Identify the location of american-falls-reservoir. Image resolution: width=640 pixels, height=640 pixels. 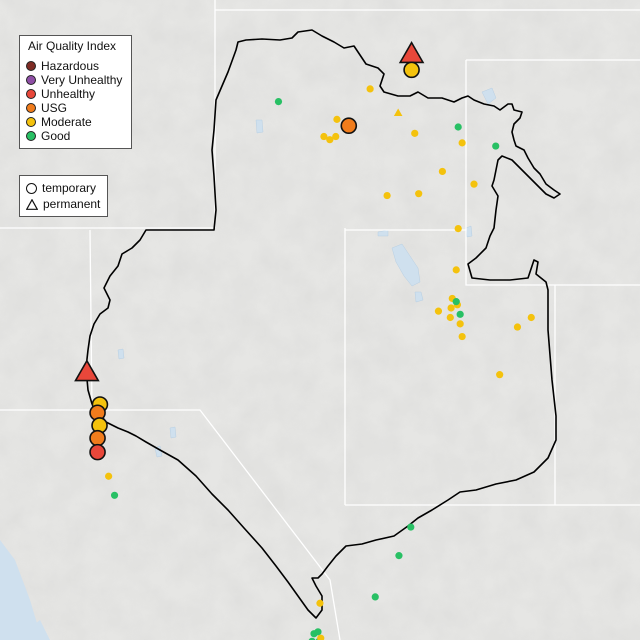
(383, 233).